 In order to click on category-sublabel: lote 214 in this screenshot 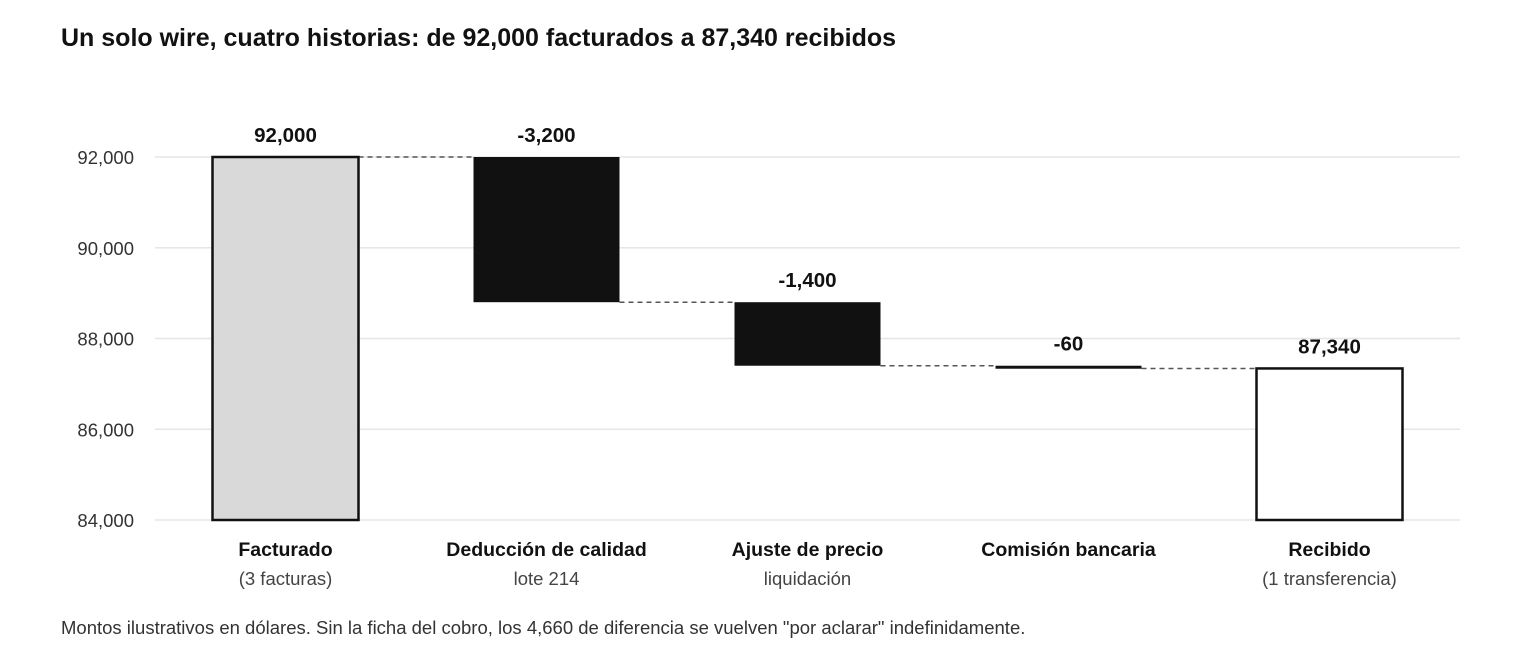, I will do `click(547, 578)`.